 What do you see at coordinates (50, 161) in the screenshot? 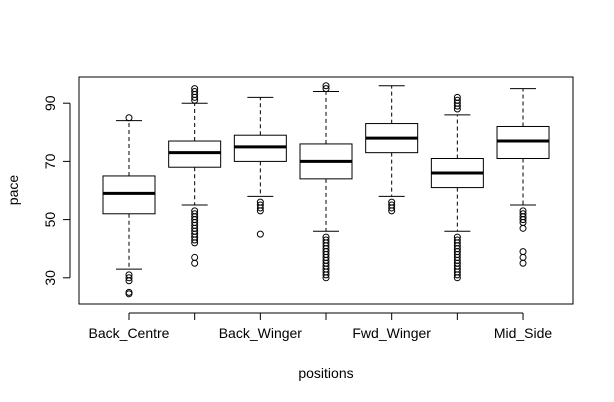
I see `y-tick-label: 70` at bounding box center [50, 161].